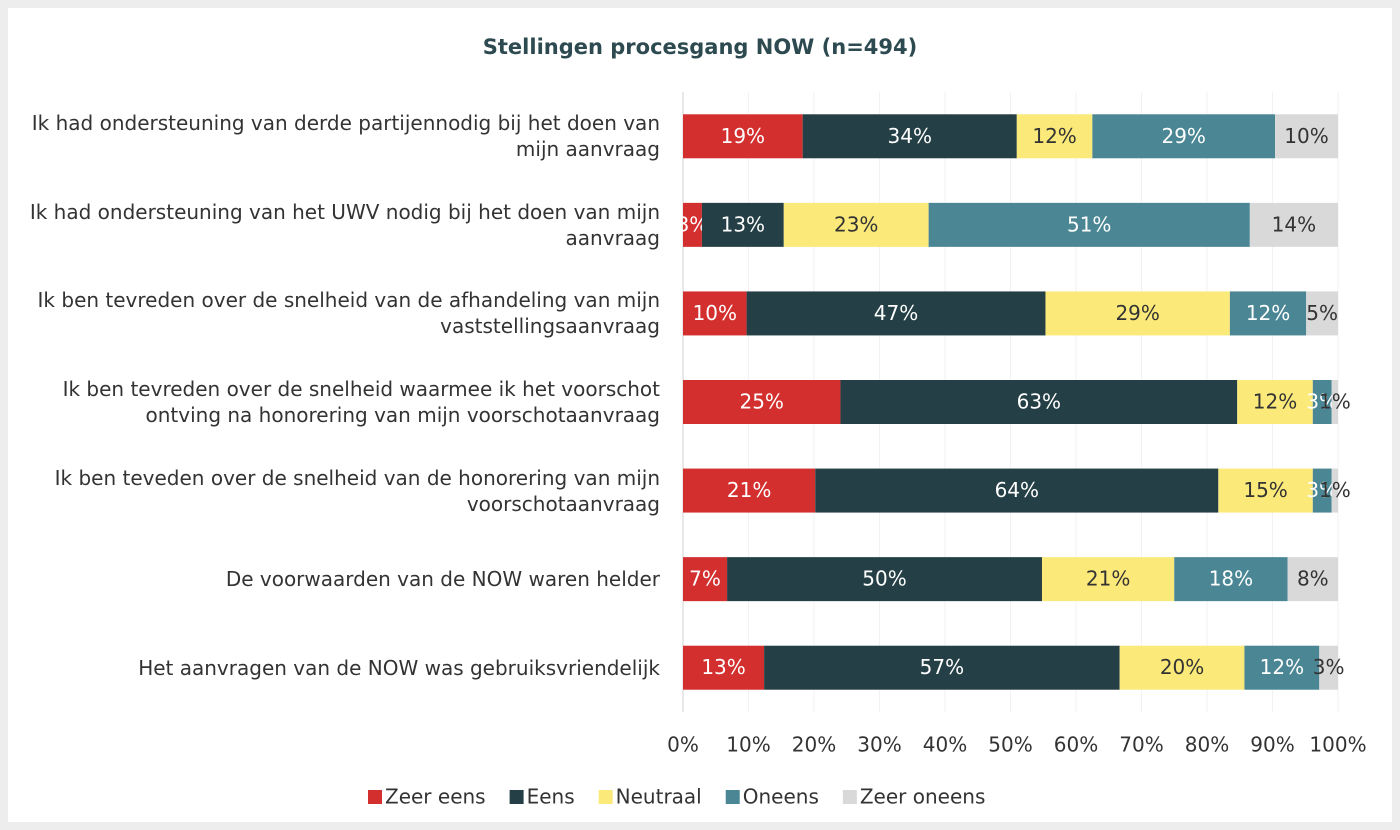 This screenshot has width=1400, height=830. What do you see at coordinates (551, 797) in the screenshot?
I see `legend-label: Eens` at bounding box center [551, 797].